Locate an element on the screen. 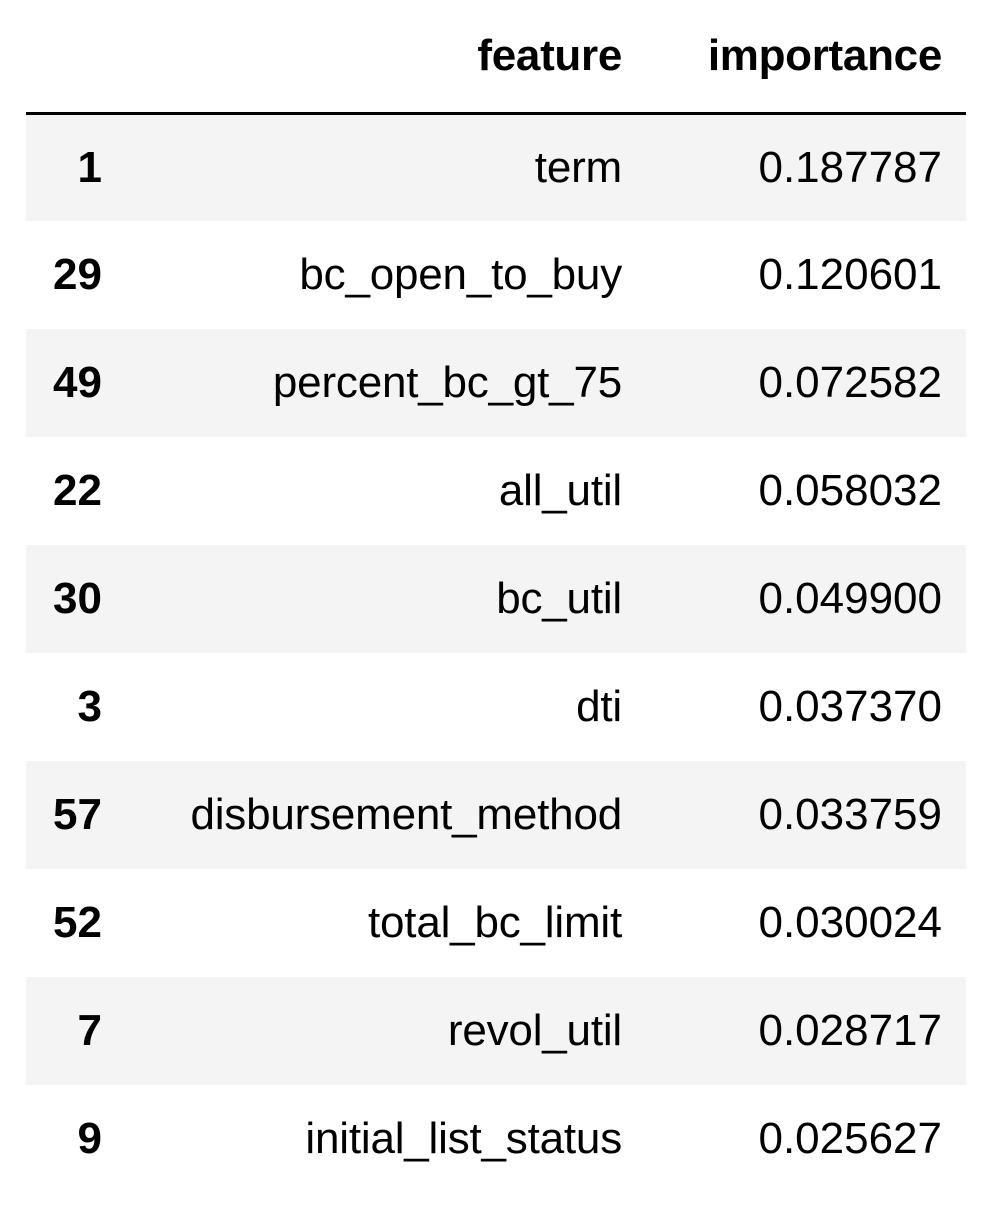 Image resolution: width=994 pixels, height=1210 pixels. table-row: 9 initial_list_status 0.025627 is located at coordinates (496, 1139).